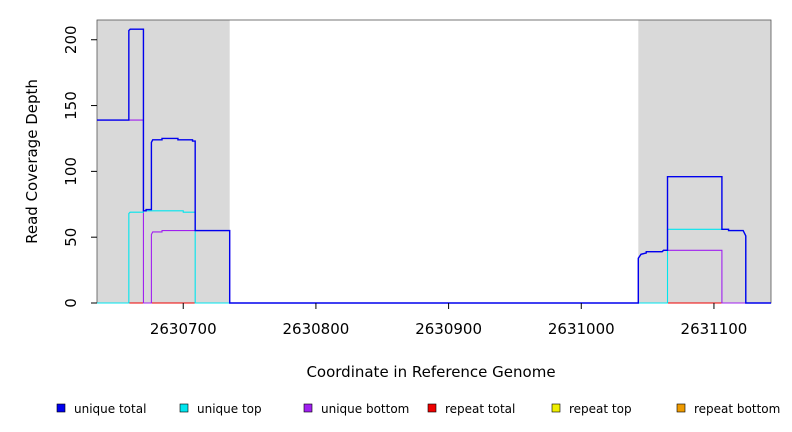 Image resolution: width=792 pixels, height=432 pixels. I want to click on legend-label: unique top, so click(229, 409).